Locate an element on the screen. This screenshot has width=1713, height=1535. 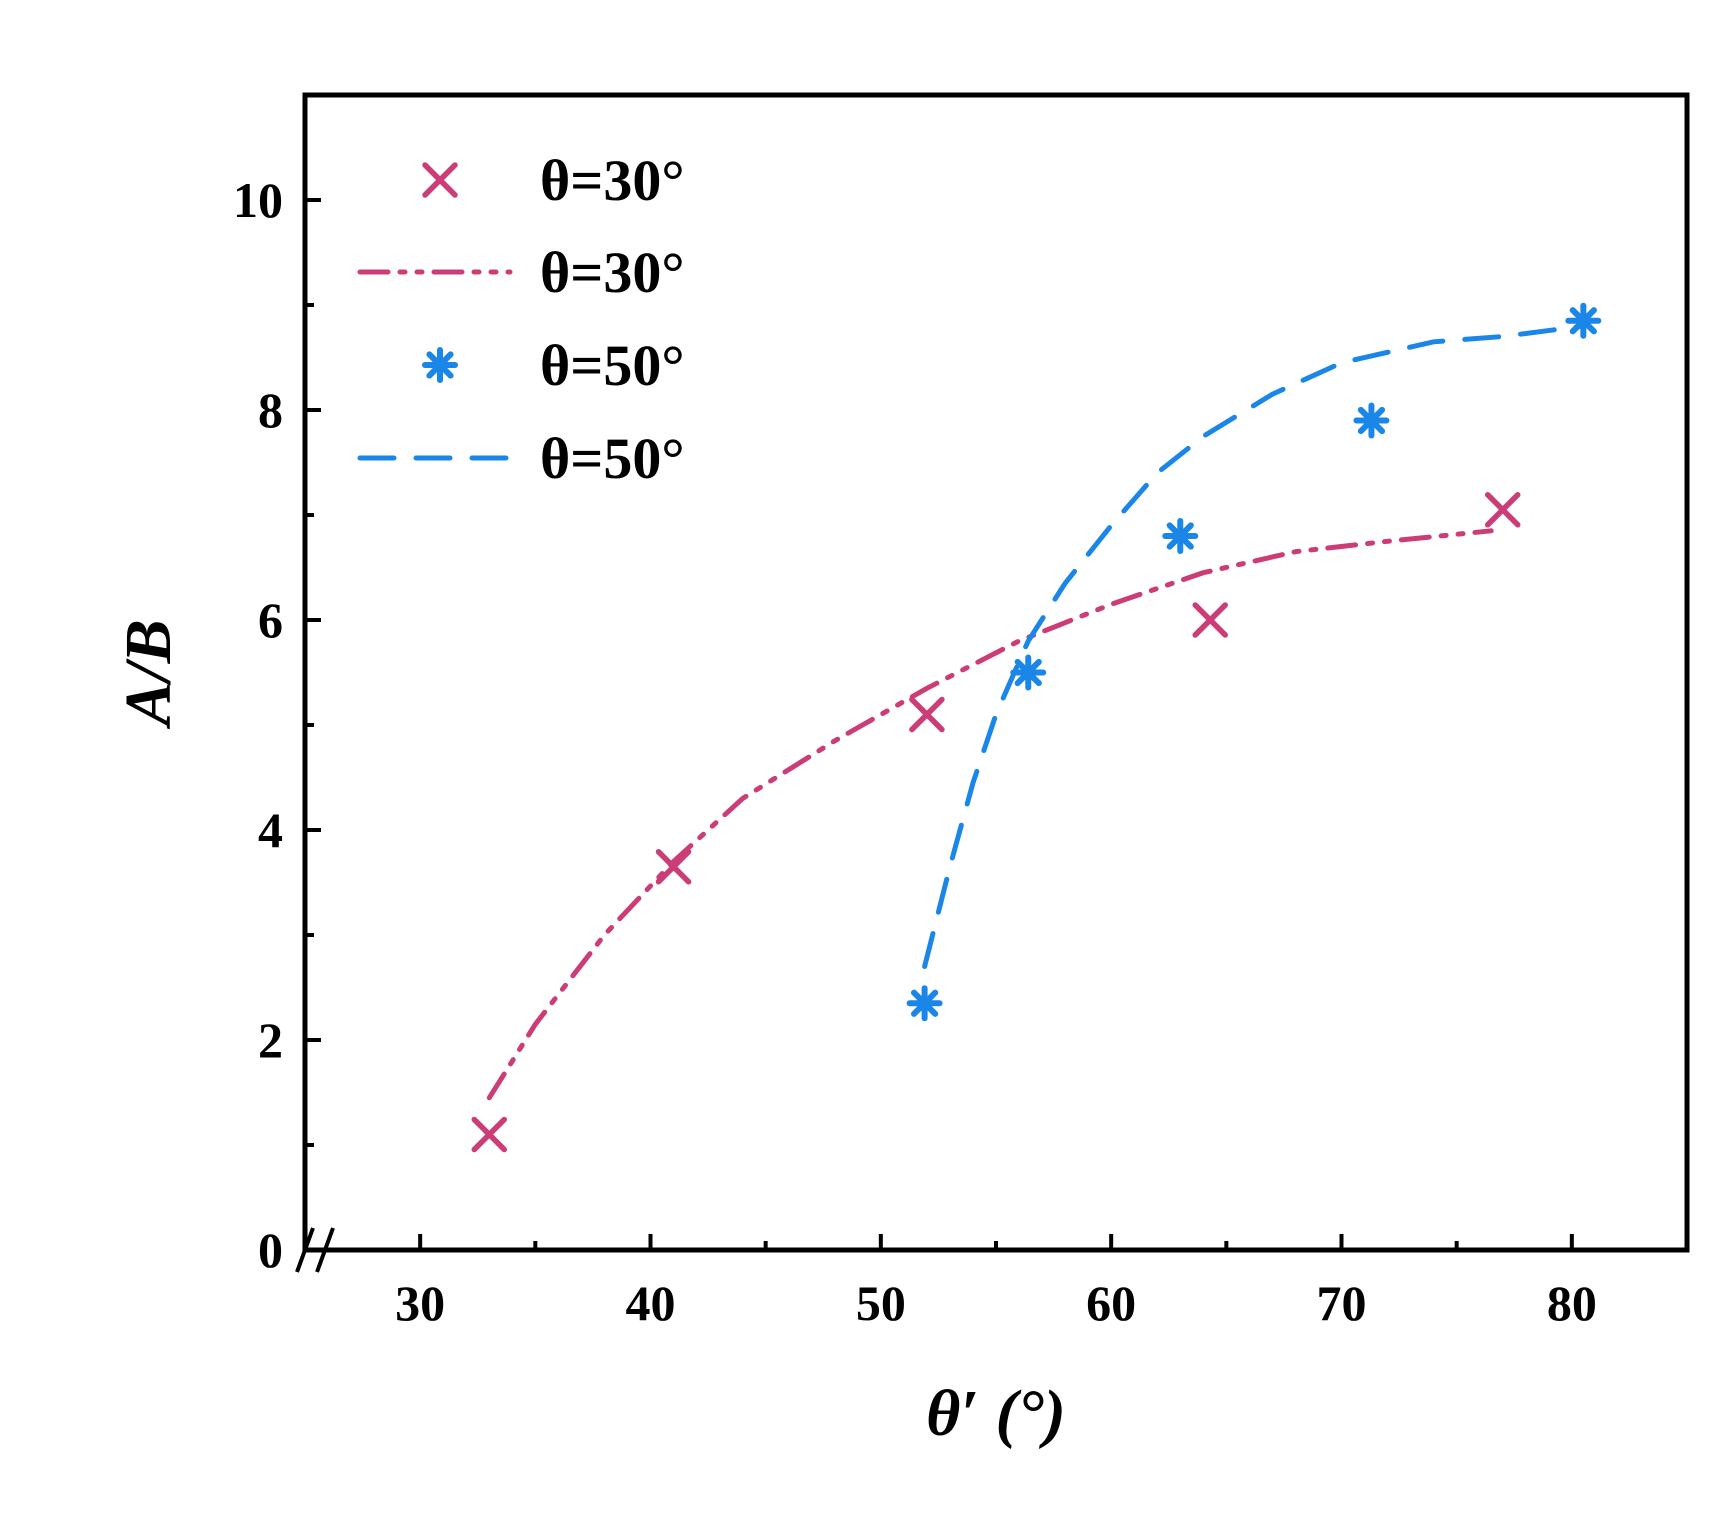
y-tick-label: 4 is located at coordinates (270, 830).